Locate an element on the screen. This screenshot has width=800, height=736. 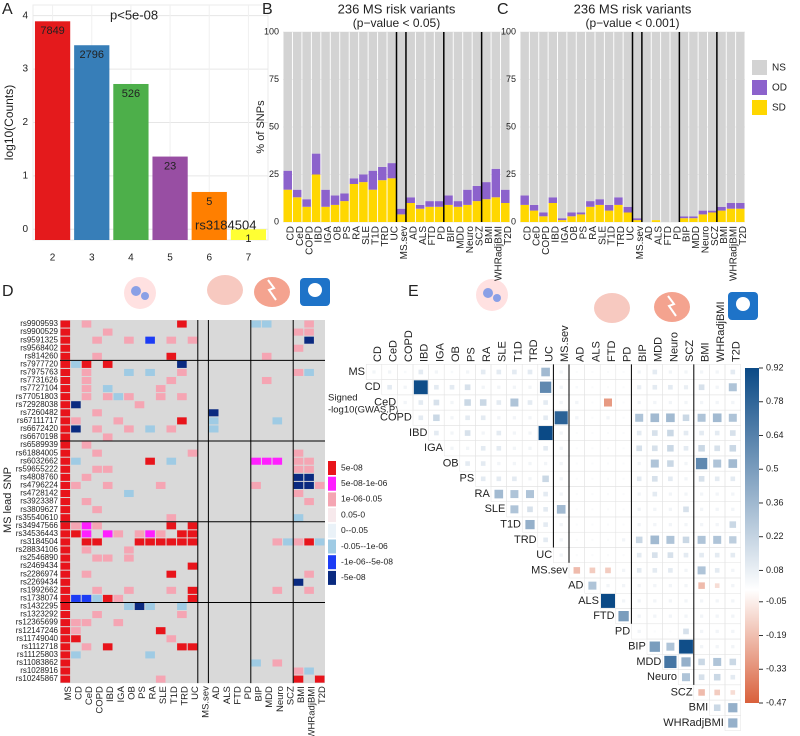
row-label: rs12365699 is located at coordinates (37, 622).